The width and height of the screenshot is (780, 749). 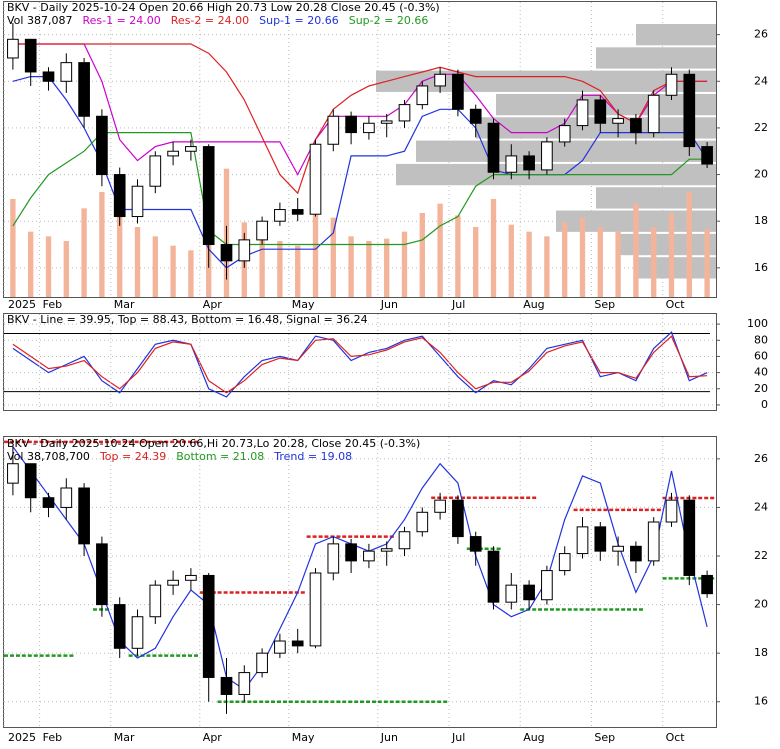 I want to click on x-tick-label: 2025, so click(x=22, y=737).